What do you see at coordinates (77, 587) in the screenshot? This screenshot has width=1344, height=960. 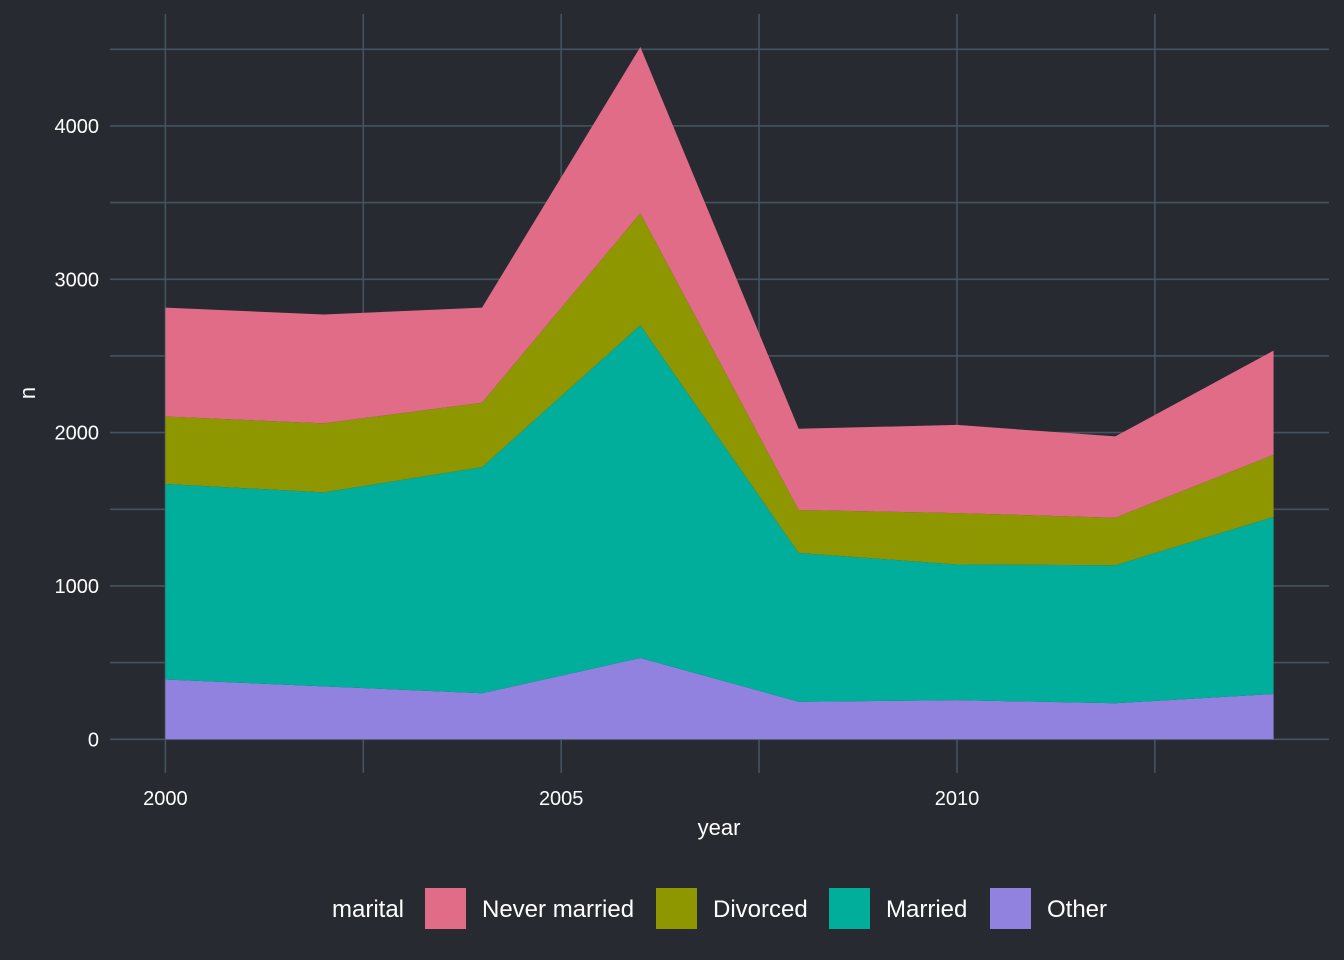 I see `y-tick-label: 1000` at bounding box center [77, 587].